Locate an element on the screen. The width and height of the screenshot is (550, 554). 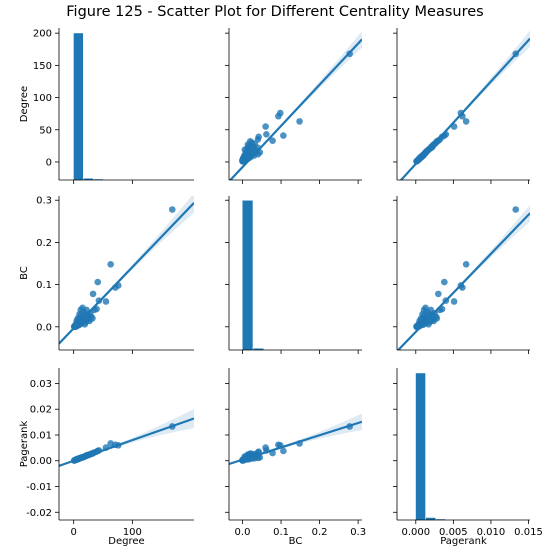
x-tick-label: 0.3 is located at coordinates (358, 532).